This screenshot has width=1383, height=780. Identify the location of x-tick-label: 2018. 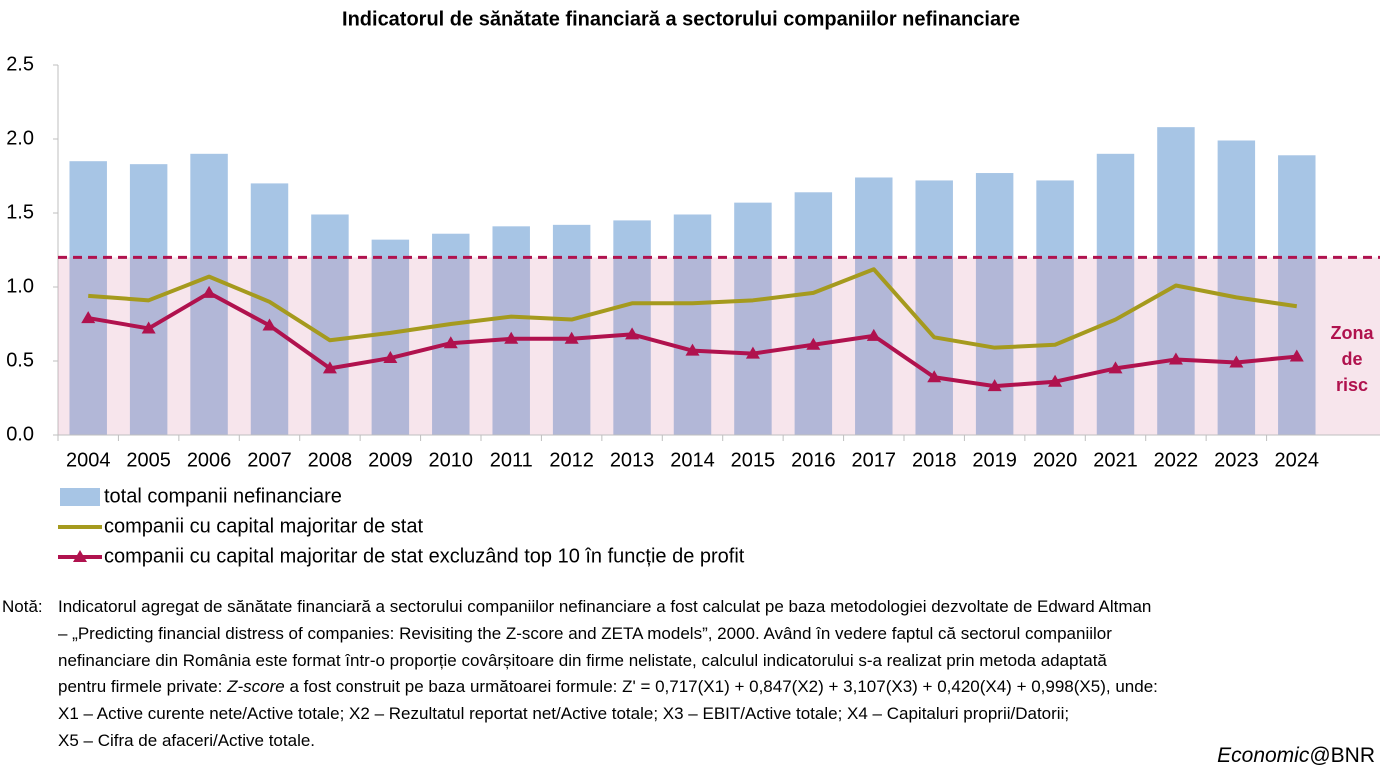
(934, 460).